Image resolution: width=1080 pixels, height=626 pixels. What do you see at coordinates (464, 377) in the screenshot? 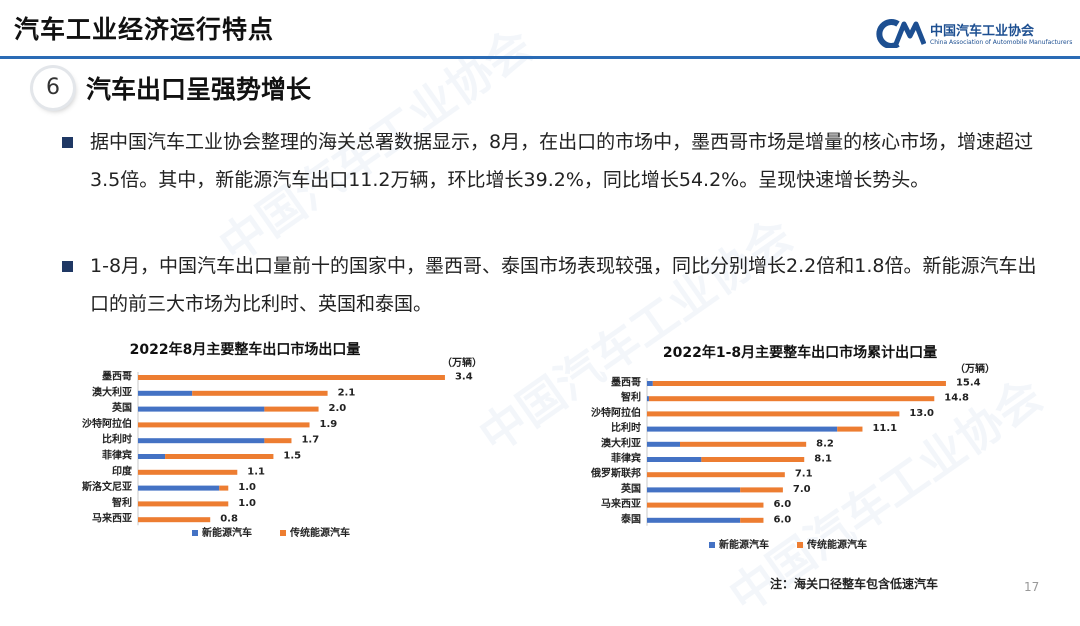
I see `data-label: 3.4` at bounding box center [464, 377].